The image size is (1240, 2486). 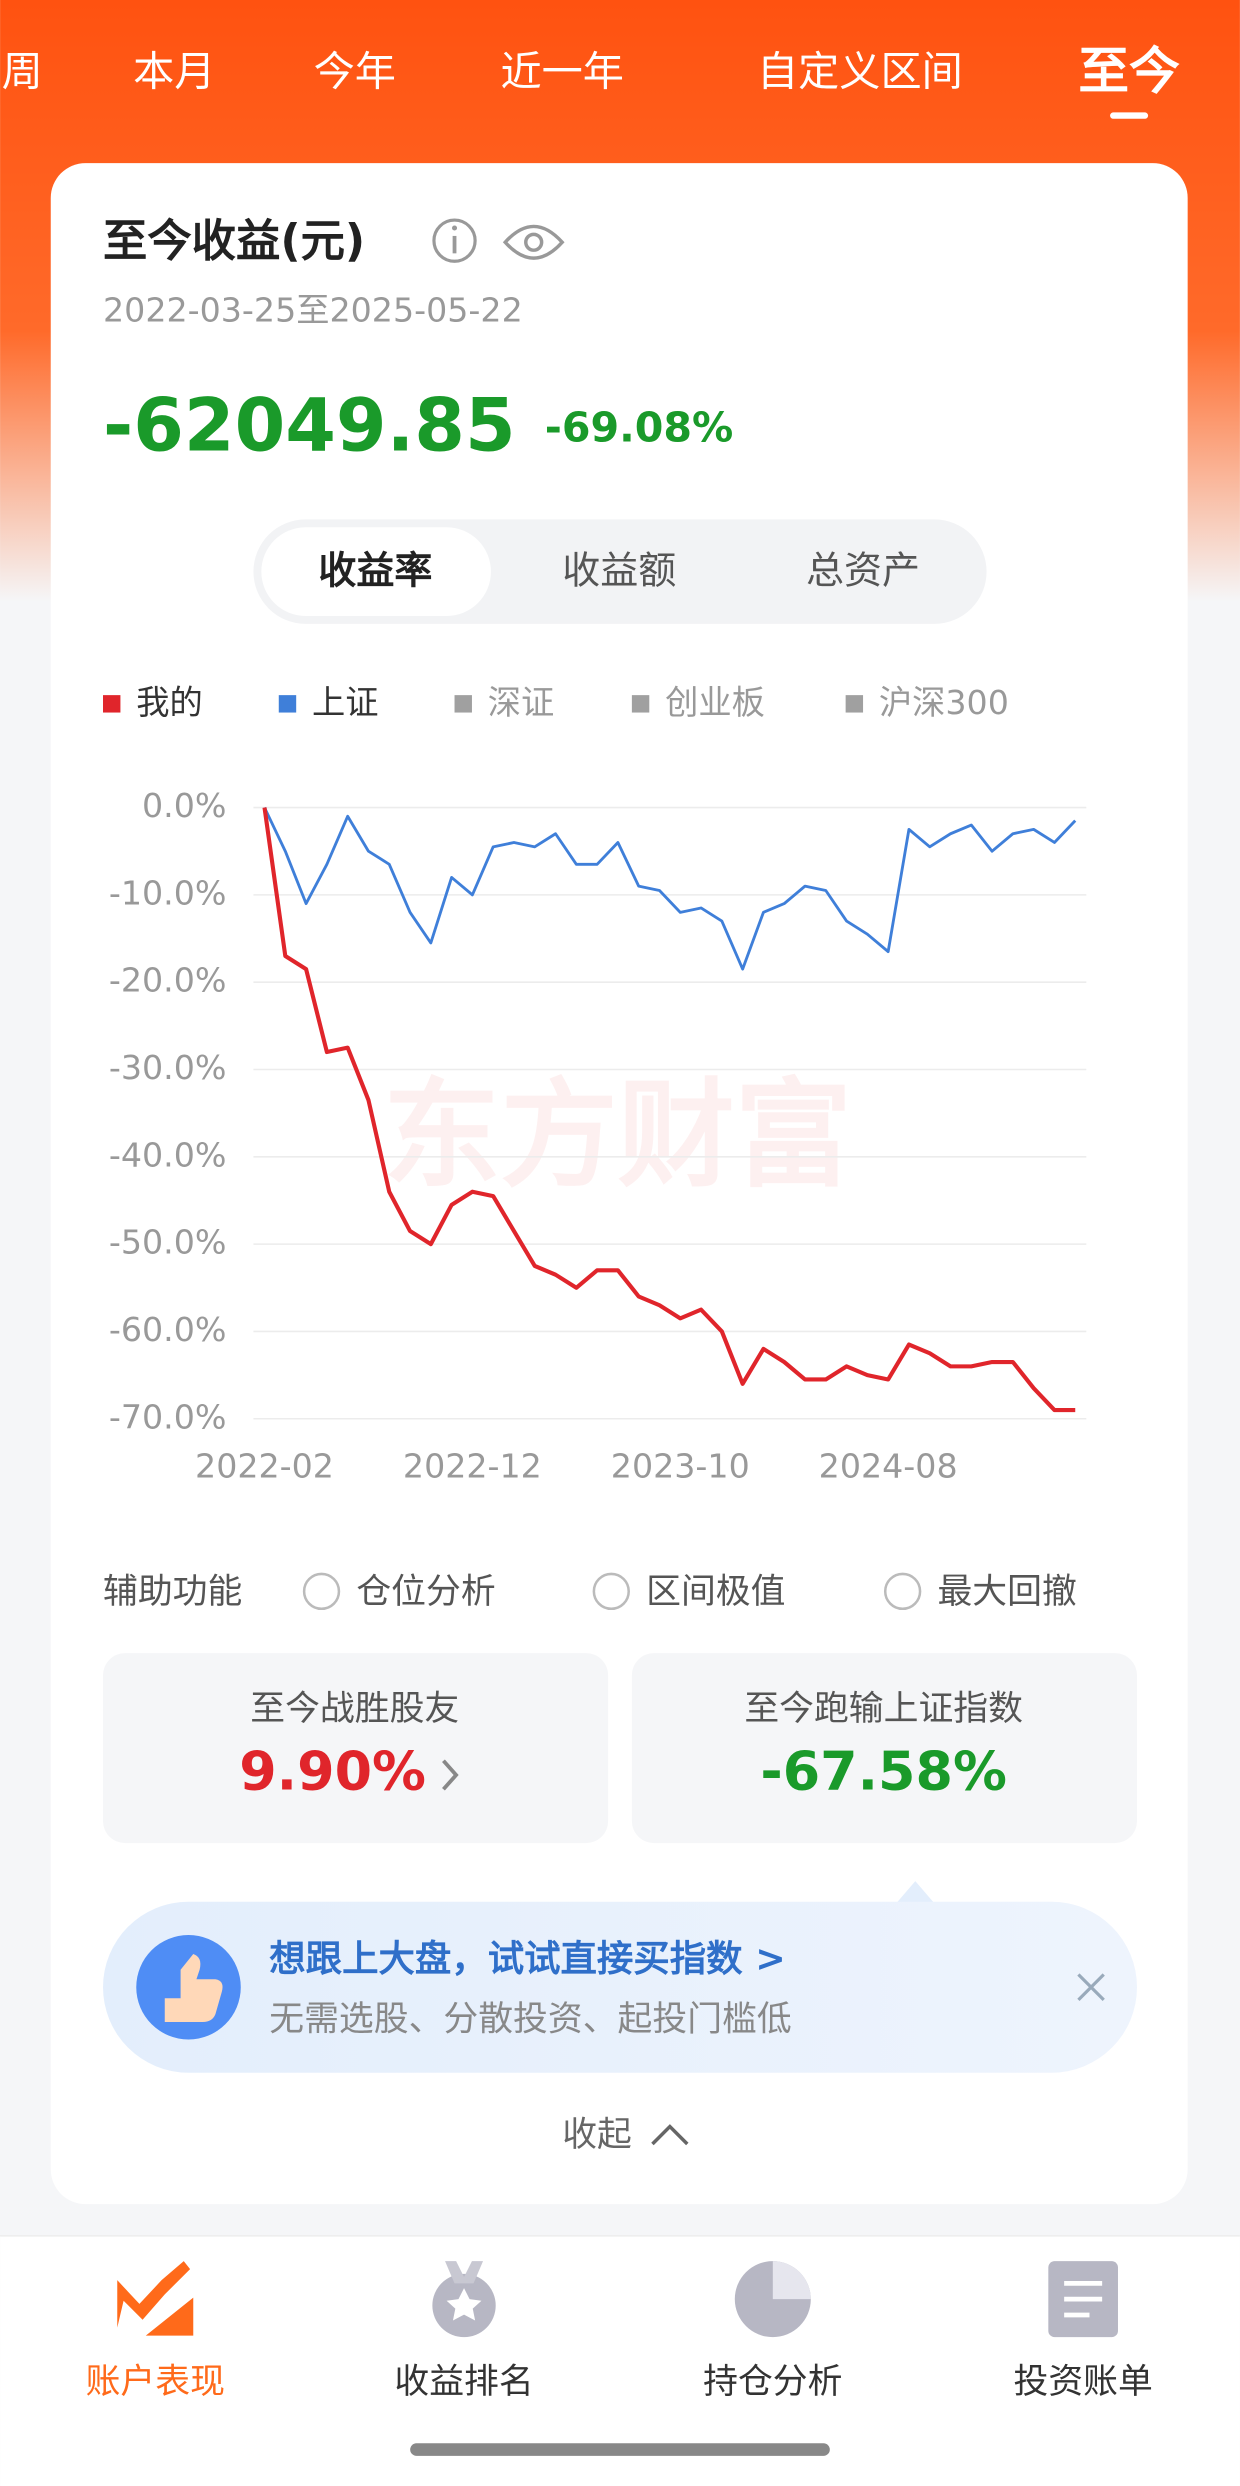 I want to click on legend-label: 深证, so click(x=521, y=702).